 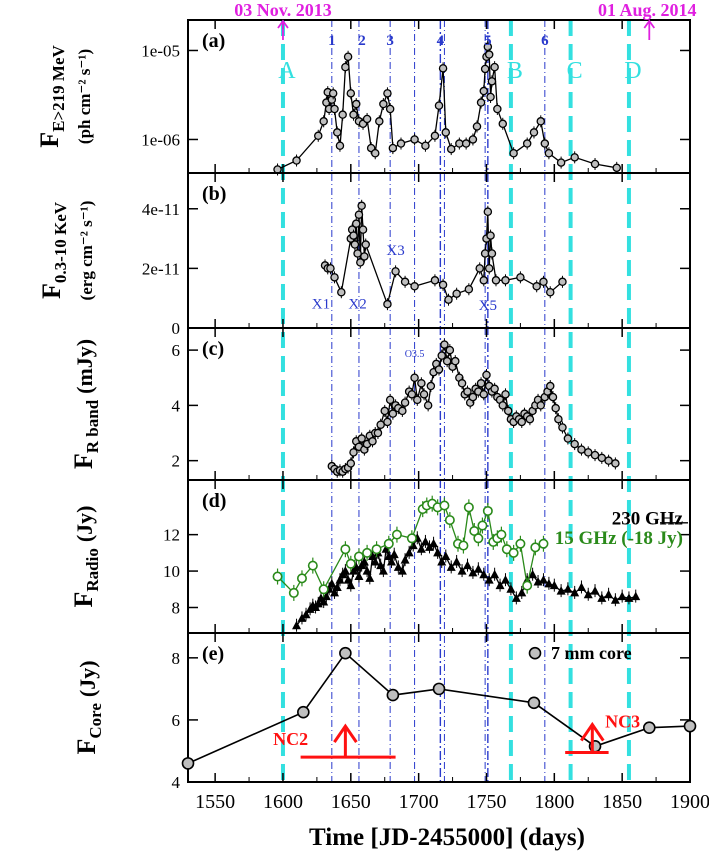 What do you see at coordinates (176, 608) in the screenshot?
I see `y-tick-label-d-0: 8` at bounding box center [176, 608].